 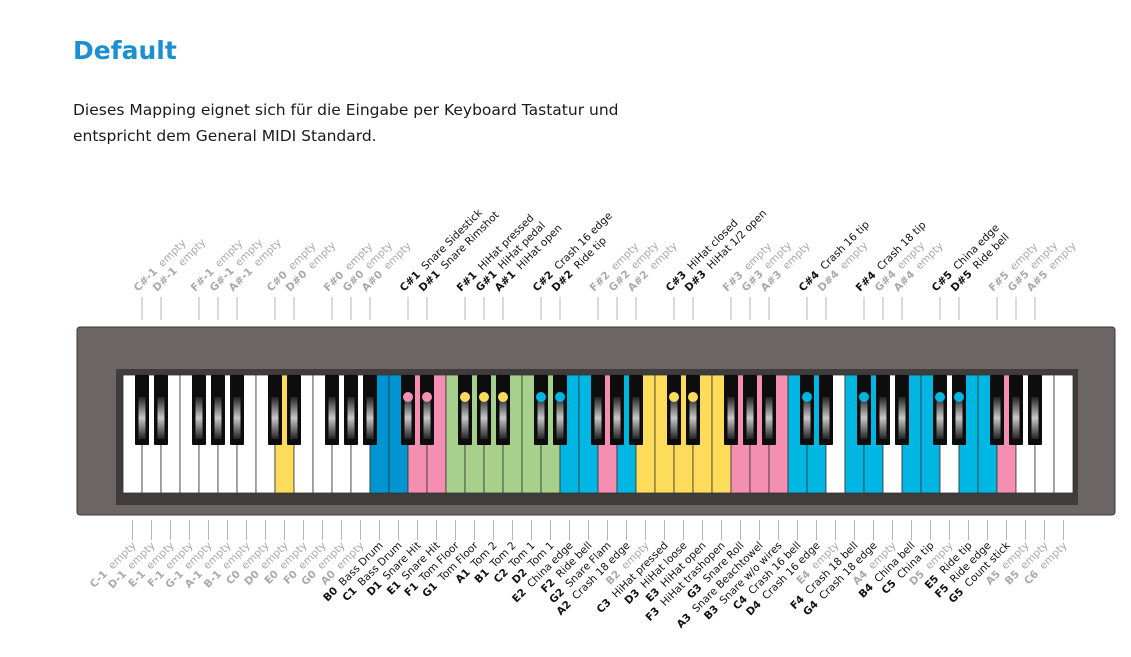 What do you see at coordinates (225, 136) in the screenshot?
I see `description-line-2: entspricht dem General MIDI Standard.` at bounding box center [225, 136].